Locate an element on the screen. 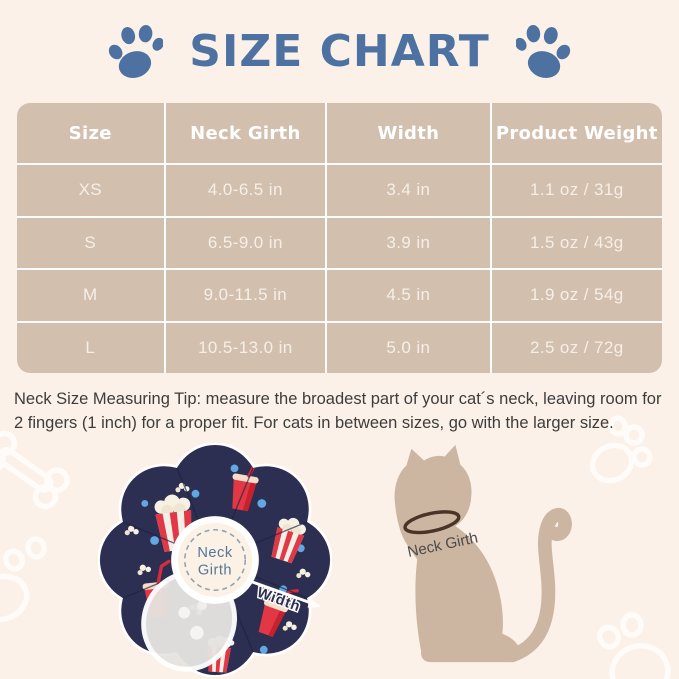 Image resolution: width=679 pixels, height=679 pixels. table-cell: 4.0-6.5 in is located at coordinates (245, 190).